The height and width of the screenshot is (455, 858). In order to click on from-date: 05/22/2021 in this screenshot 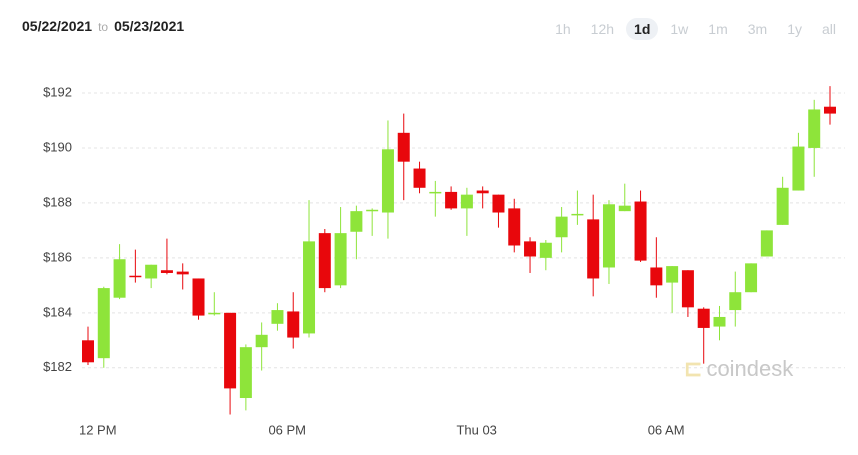, I will do `click(57, 26)`.